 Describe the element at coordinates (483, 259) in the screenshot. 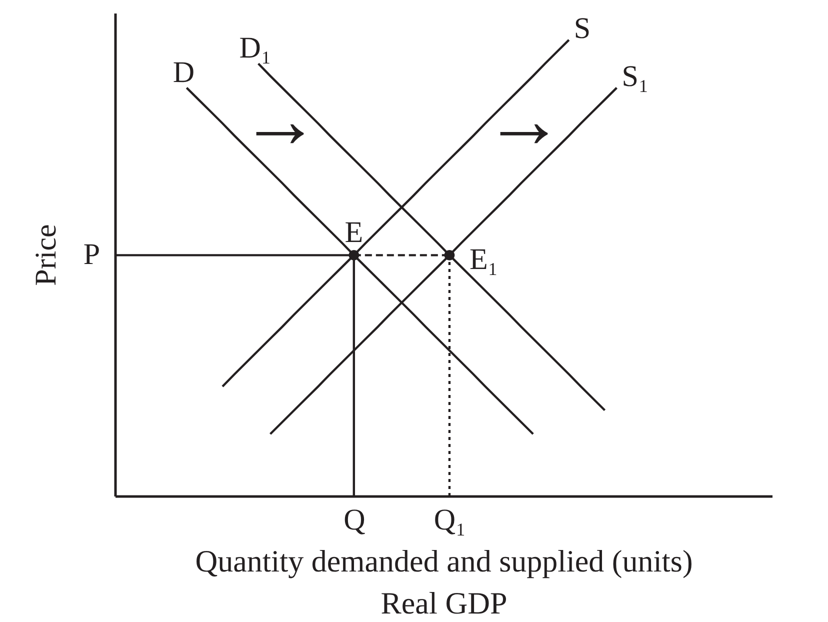

I see `annotation: E₁` at that location.